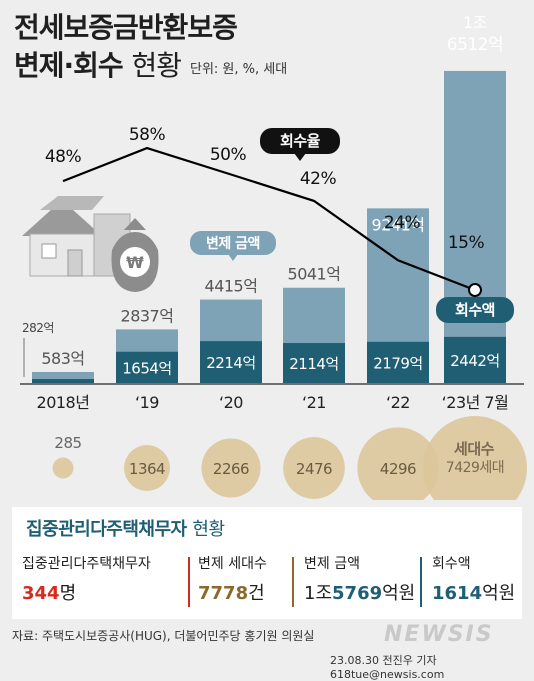 This screenshot has width=534, height=681. Describe the element at coordinates (62, 218) in the screenshot. I see `house-roof` at that location.